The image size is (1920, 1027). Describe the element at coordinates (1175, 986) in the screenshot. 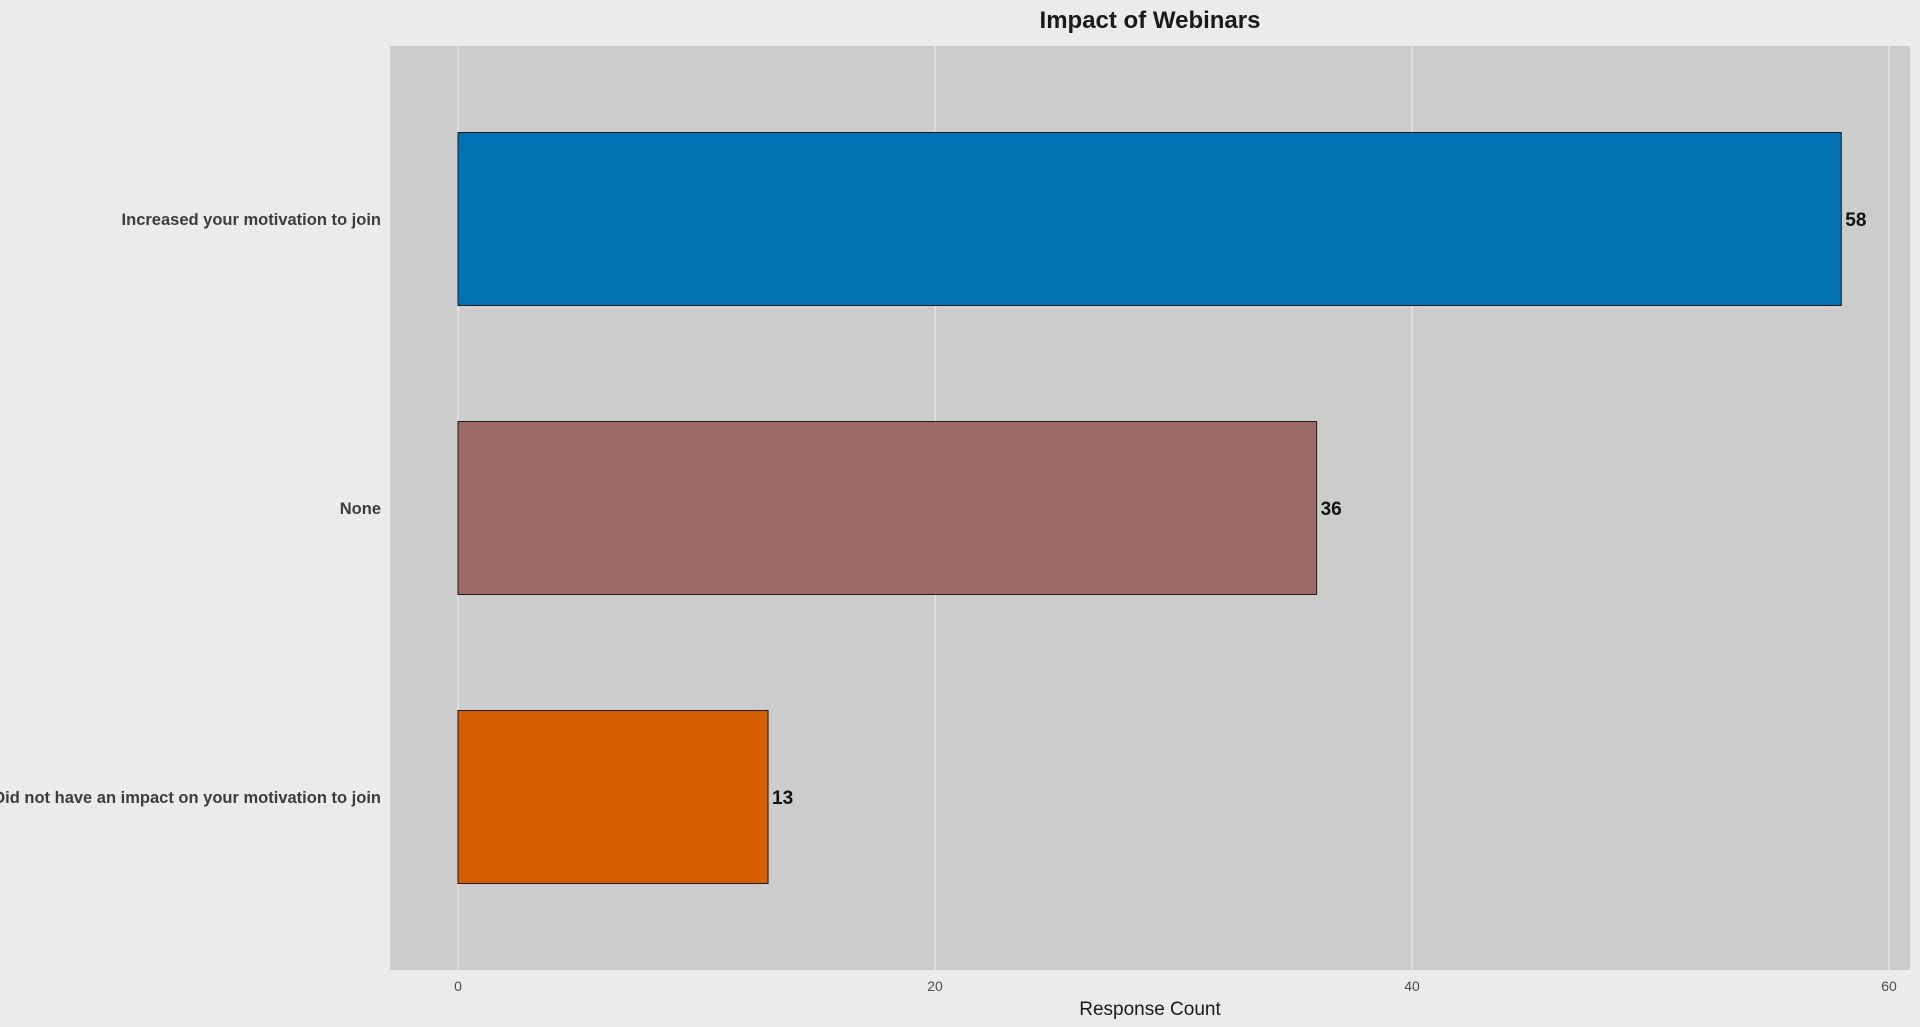

I see `x-tick-labels: 0 20 40 60` at that location.